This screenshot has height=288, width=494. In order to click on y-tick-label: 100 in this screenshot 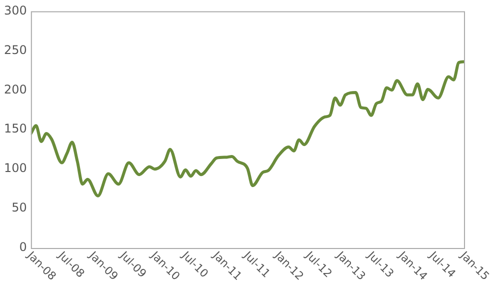, I will do `click(15, 168)`.